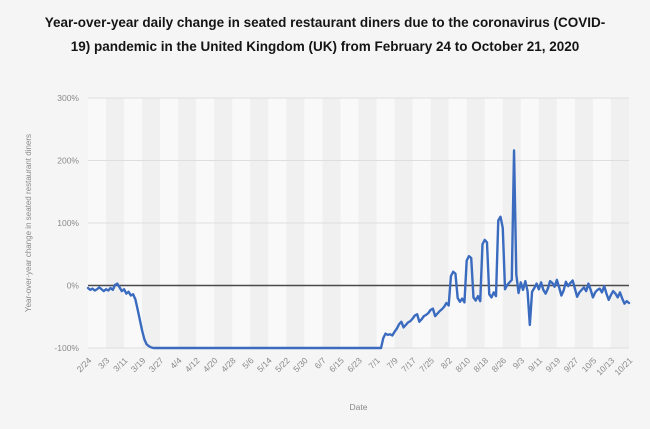  What do you see at coordinates (571, 364) in the screenshot?
I see `x-tick-label: 9/27` at bounding box center [571, 364].